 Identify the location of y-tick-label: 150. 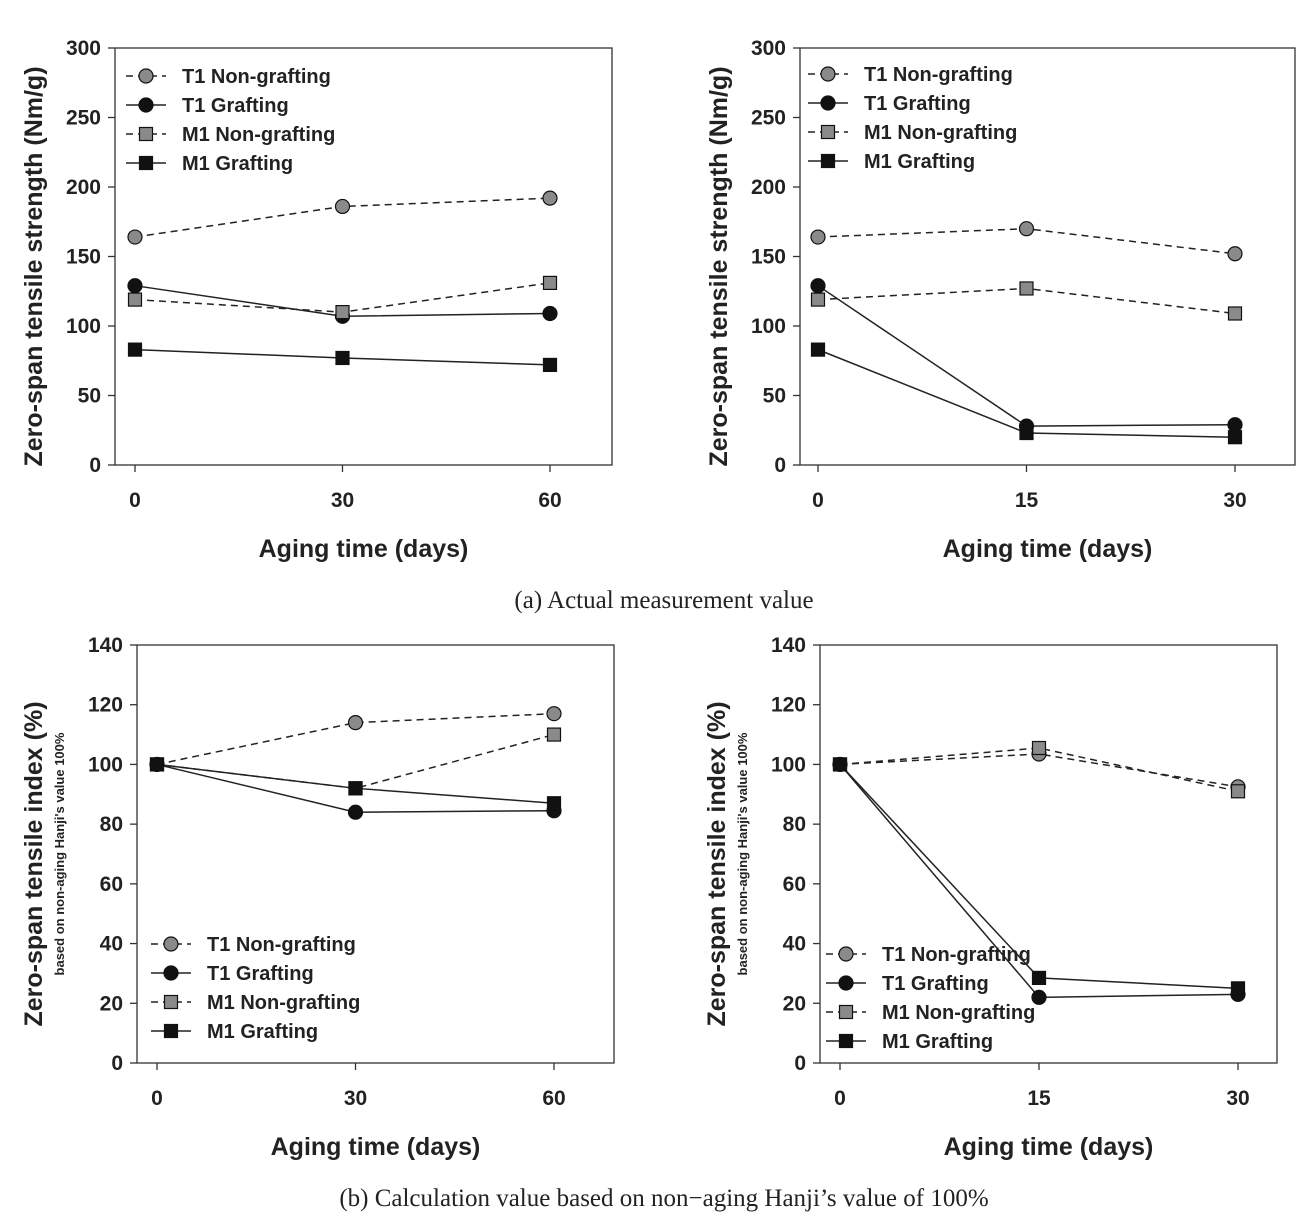
(768, 257).